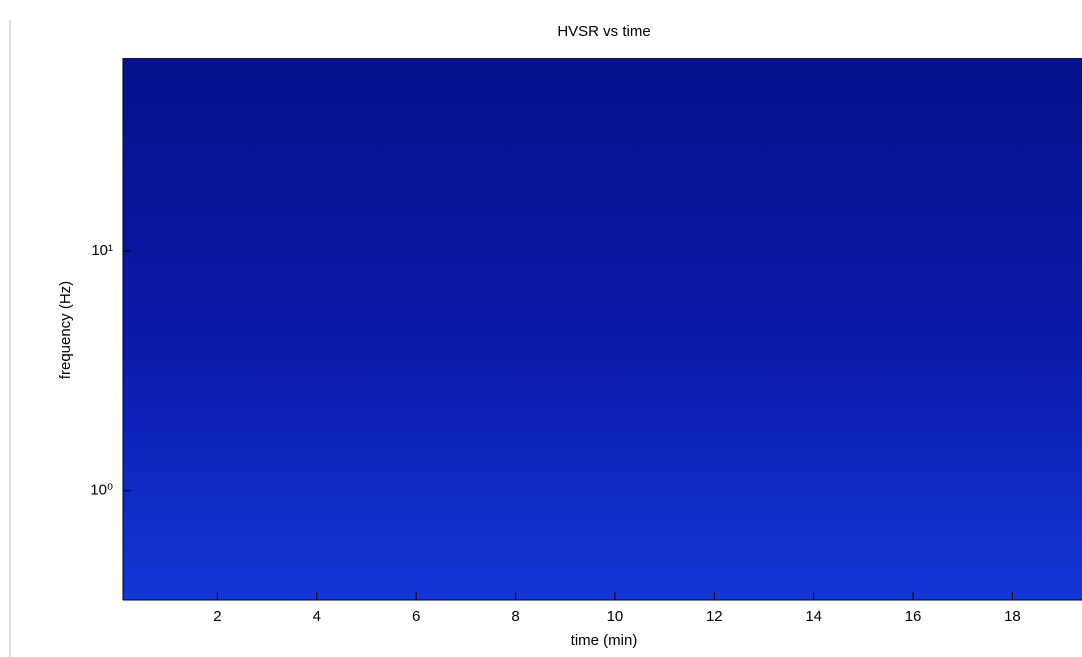  What do you see at coordinates (603, 31) in the screenshot?
I see `chart-title: HVSR vs time` at bounding box center [603, 31].